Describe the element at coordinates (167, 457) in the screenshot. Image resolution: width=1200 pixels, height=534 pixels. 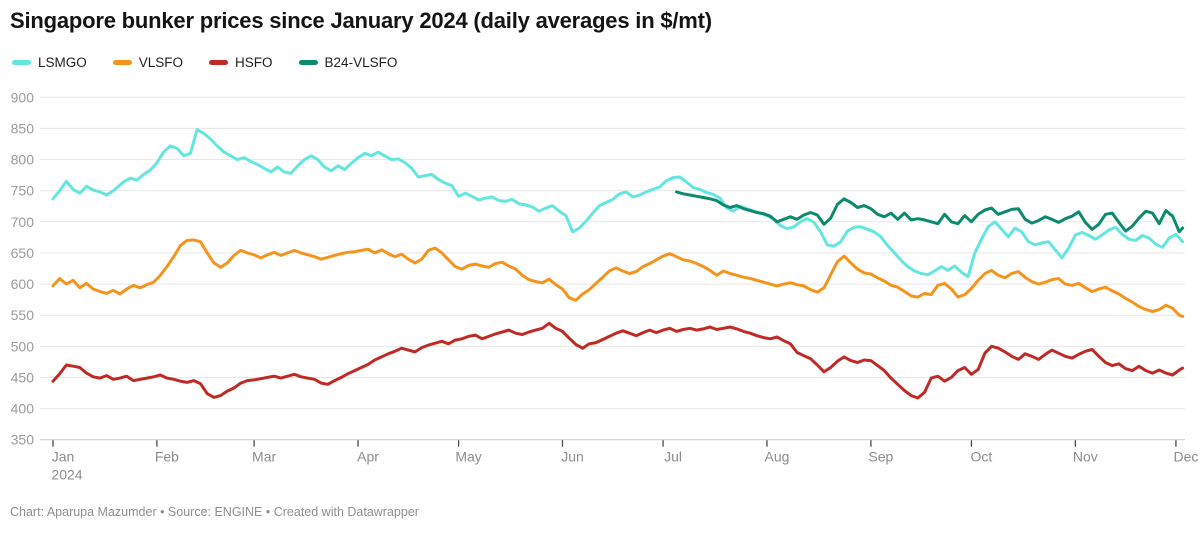
I see `x-tick-label: Feb` at that location.